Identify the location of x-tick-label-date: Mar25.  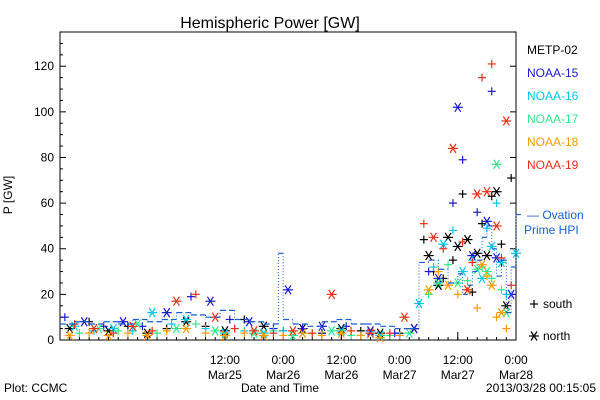
(225, 375).